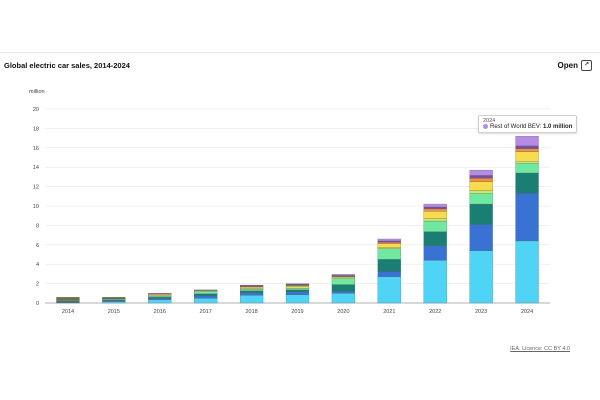  I want to click on tooltip-year: 2024, so click(489, 121).